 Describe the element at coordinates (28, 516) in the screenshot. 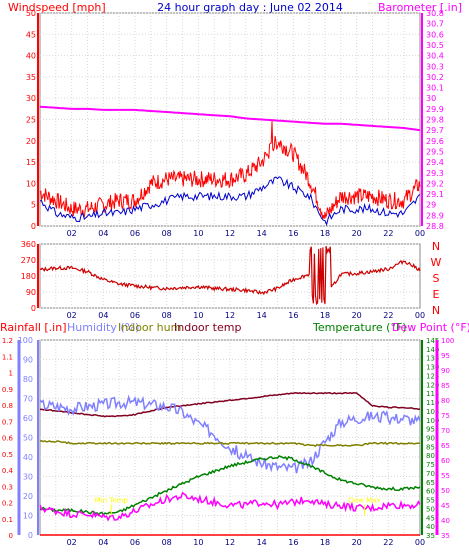

I see `humidity-tick-label: 10` at that location.